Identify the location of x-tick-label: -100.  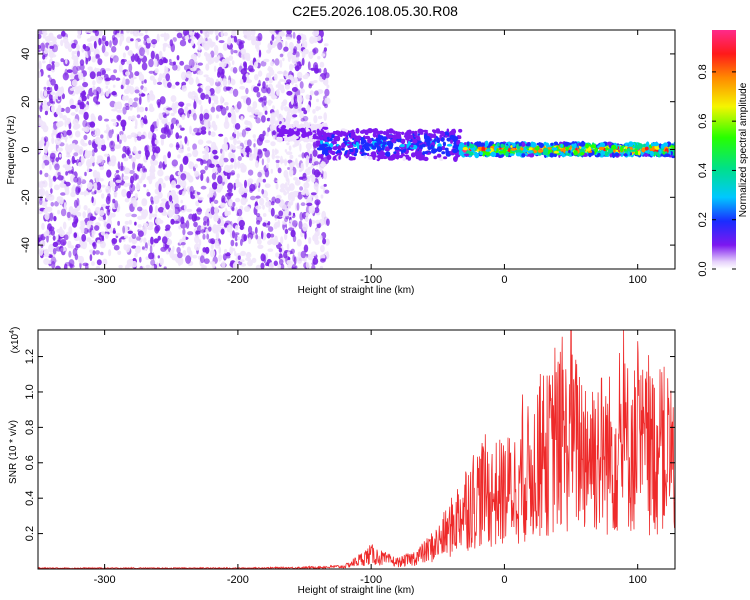
(371, 280).